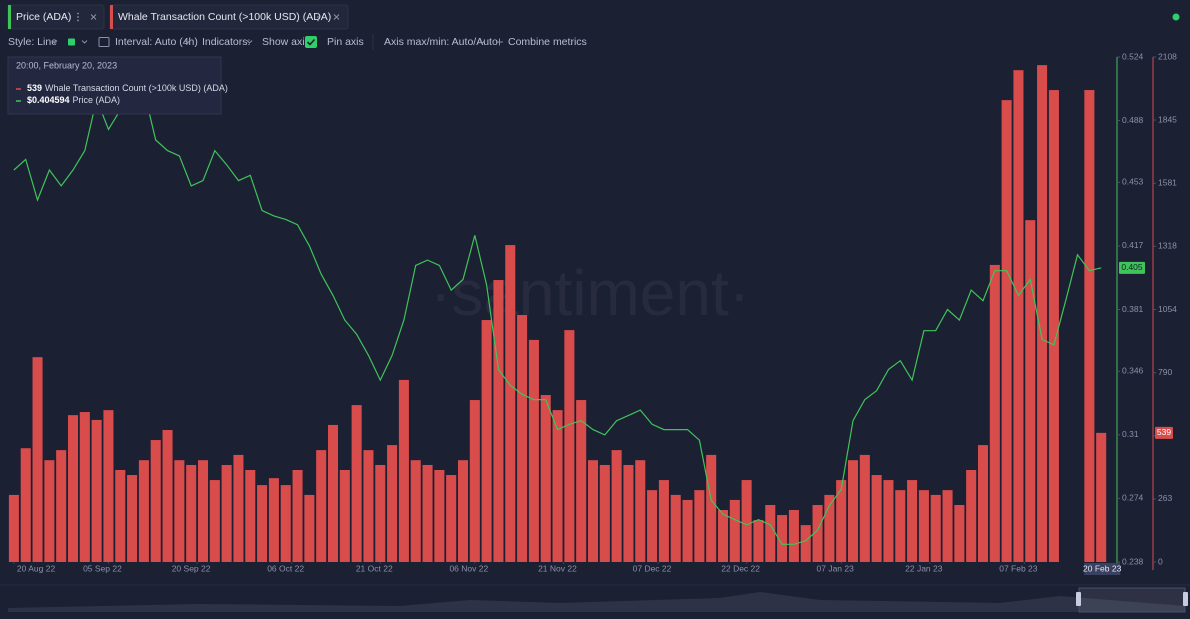 This screenshot has width=1190, height=619. Describe the element at coordinates (1133, 245) in the screenshot. I see `y-tick-label: 0.417` at that location.